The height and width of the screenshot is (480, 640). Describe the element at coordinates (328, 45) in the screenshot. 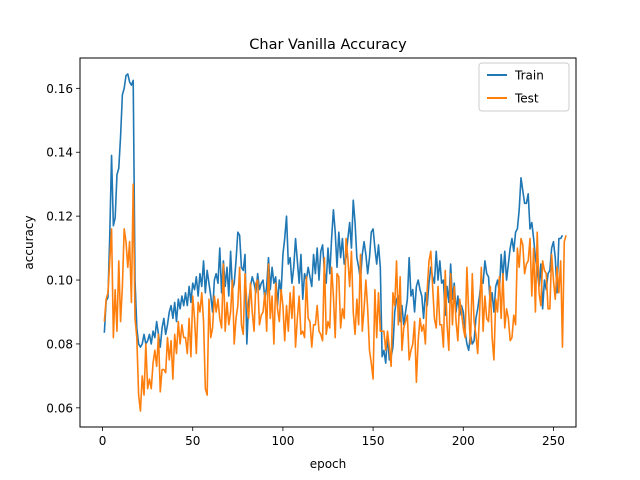

I see `chart-title: Char Vanilla Accuracy` at that location.